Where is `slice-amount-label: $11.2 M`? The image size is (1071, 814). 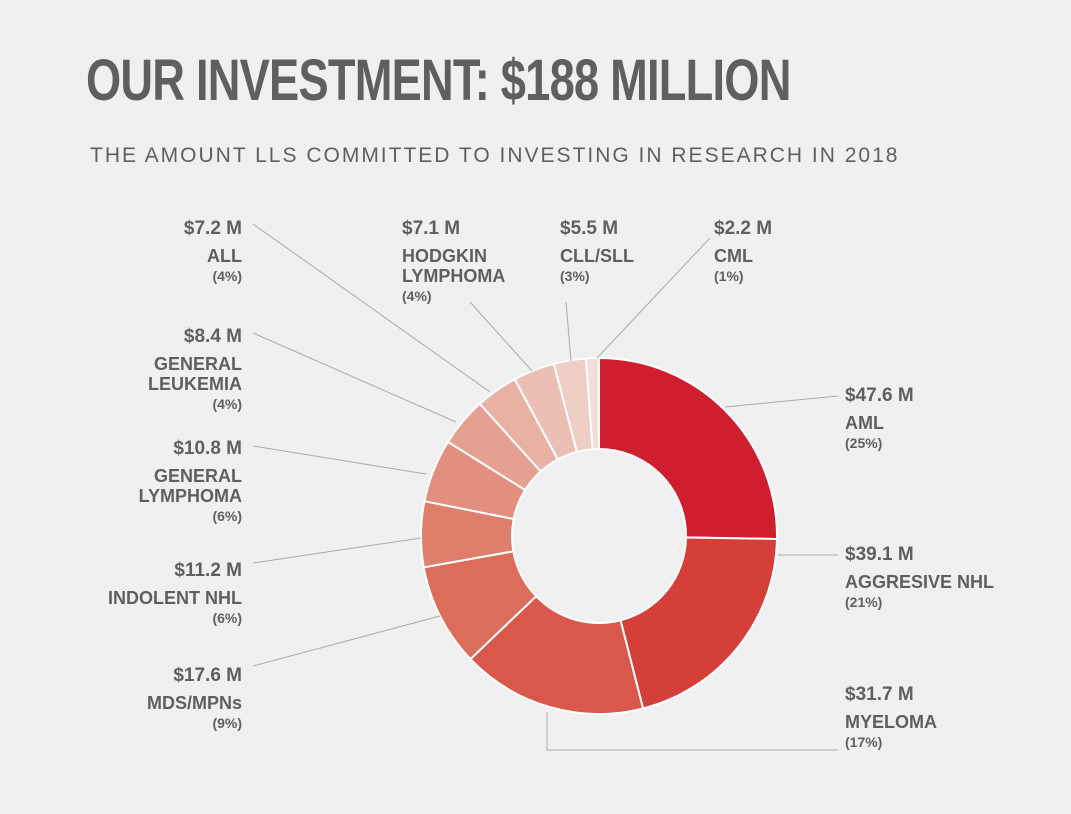 slice-amount-label: $11.2 M is located at coordinates (208, 570).